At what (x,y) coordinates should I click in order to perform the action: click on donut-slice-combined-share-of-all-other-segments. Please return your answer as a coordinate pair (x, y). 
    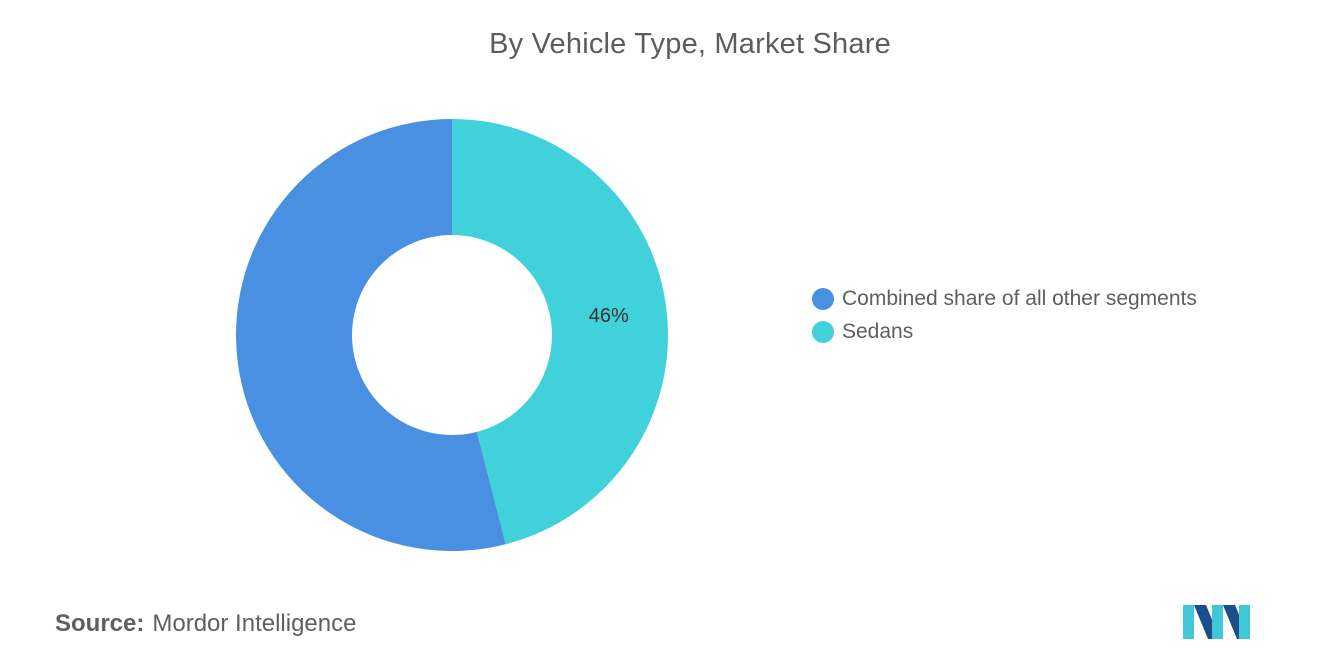
    Looking at the image, I should click on (371, 335).